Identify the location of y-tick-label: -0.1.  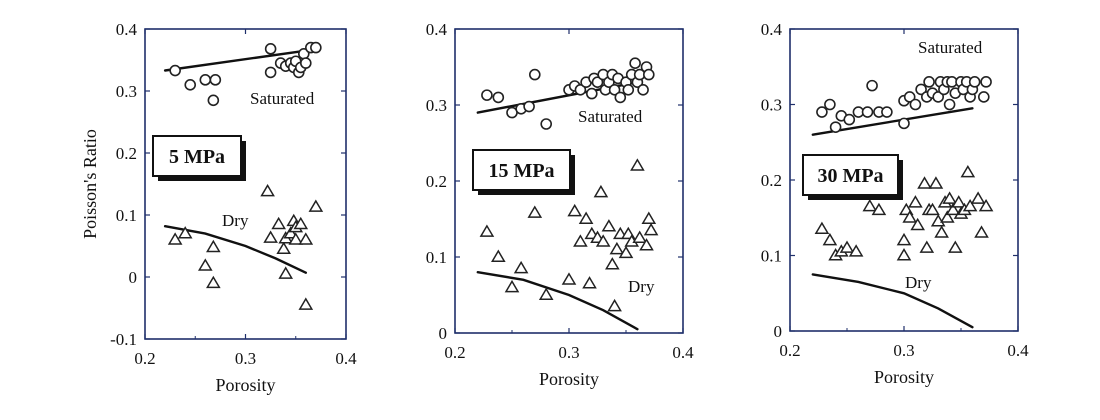
(123, 339).